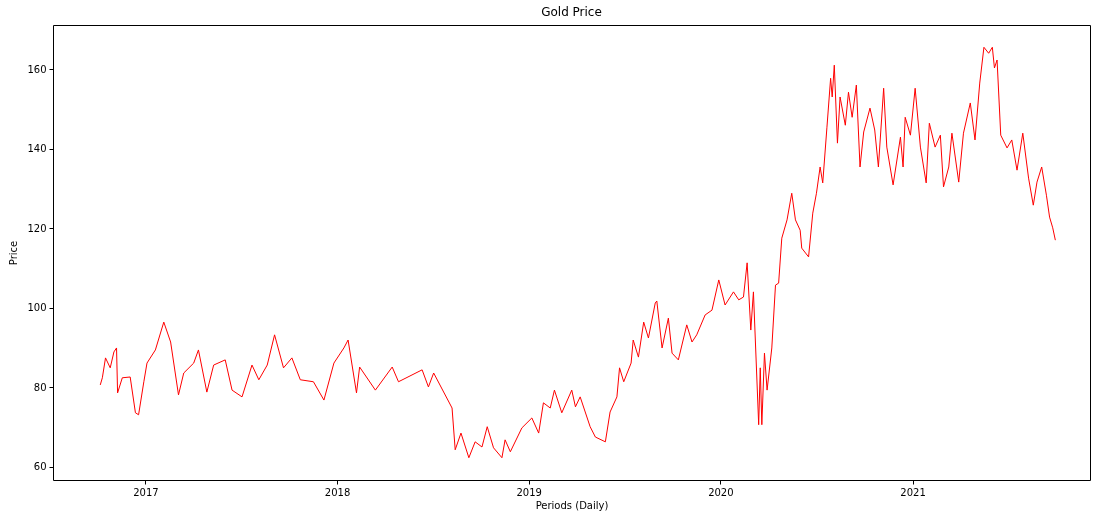 The height and width of the screenshot is (513, 1097). Describe the element at coordinates (14, 253) in the screenshot. I see `y-axis-title: Price` at that location.